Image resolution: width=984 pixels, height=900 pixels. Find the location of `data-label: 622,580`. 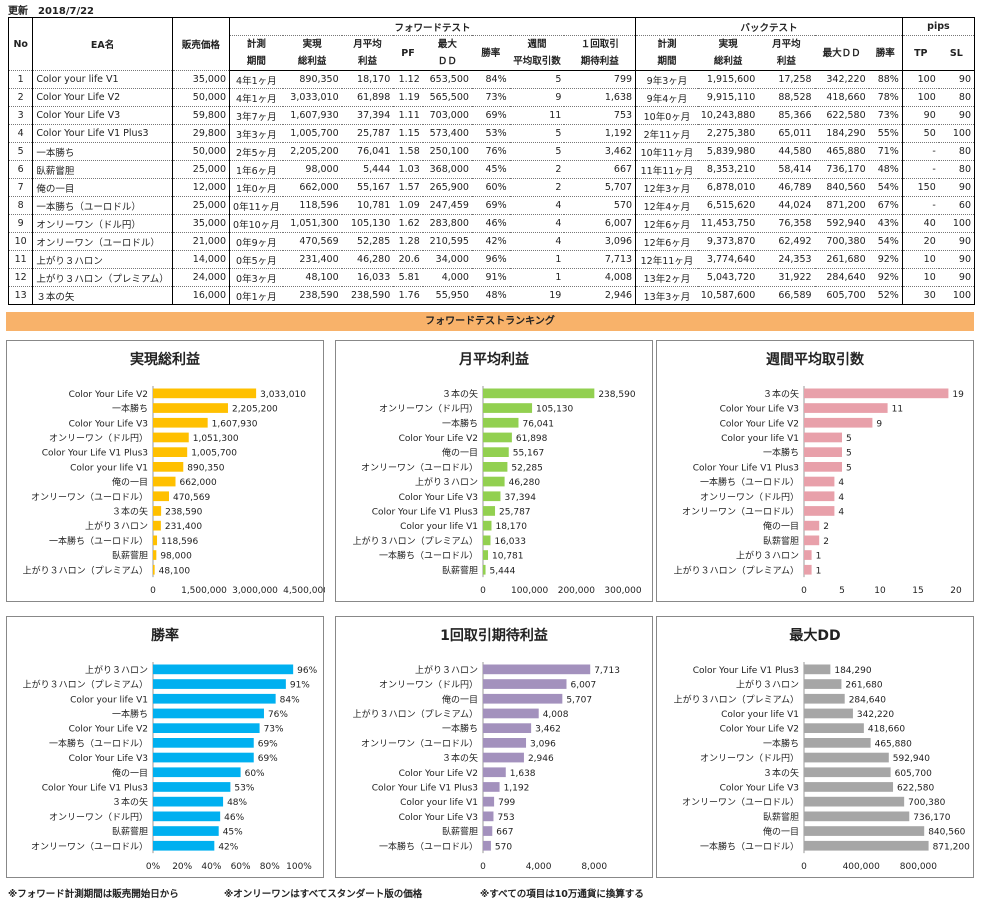

data-label: 622,580 is located at coordinates (915, 788).